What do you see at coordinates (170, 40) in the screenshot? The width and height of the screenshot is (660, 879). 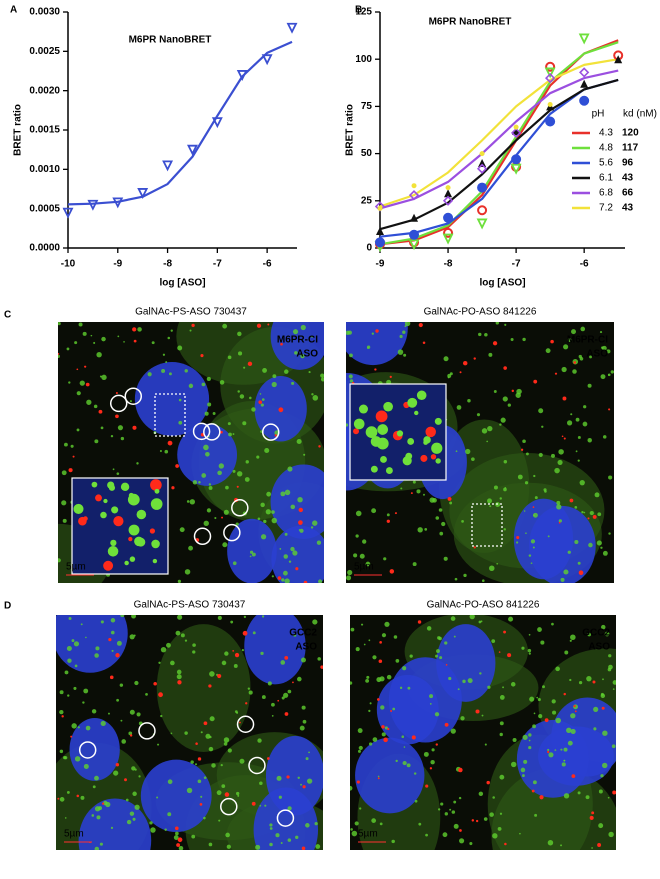 I see `chart-title: M6PR NanoBRET` at bounding box center [170, 40].